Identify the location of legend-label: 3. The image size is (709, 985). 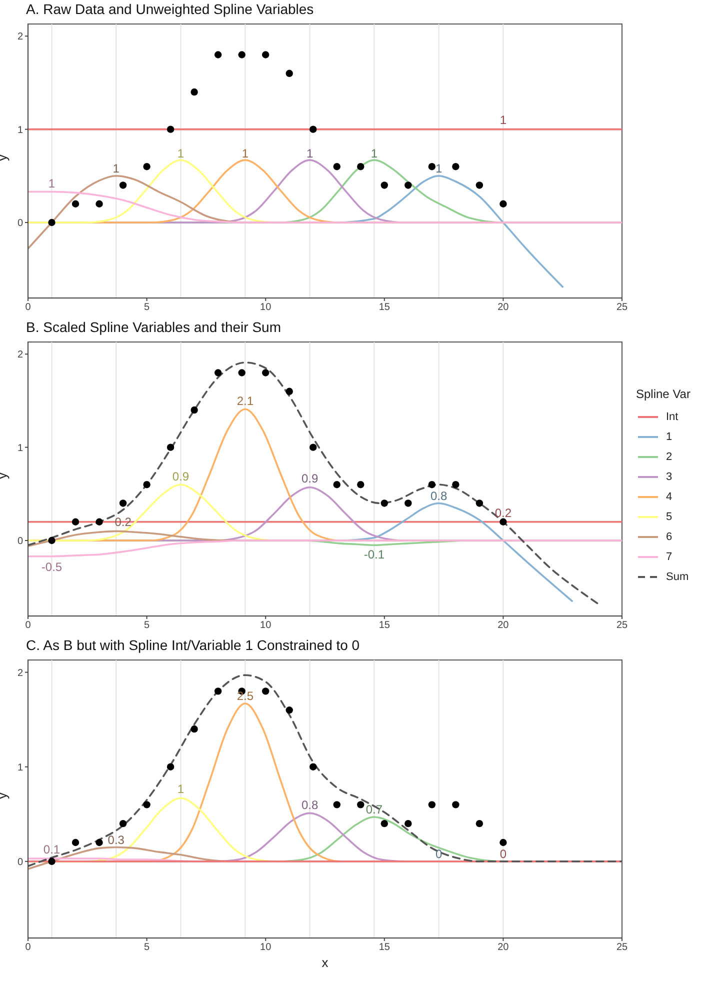
(669, 477).